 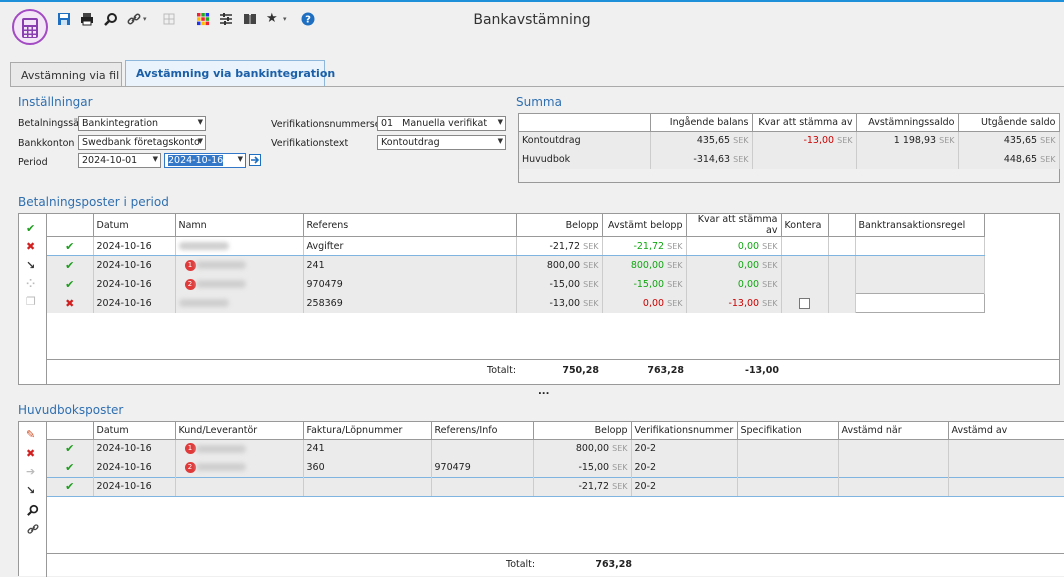 What do you see at coordinates (788, 431) in the screenshot?
I see `col-header: Specifikation` at bounding box center [788, 431].